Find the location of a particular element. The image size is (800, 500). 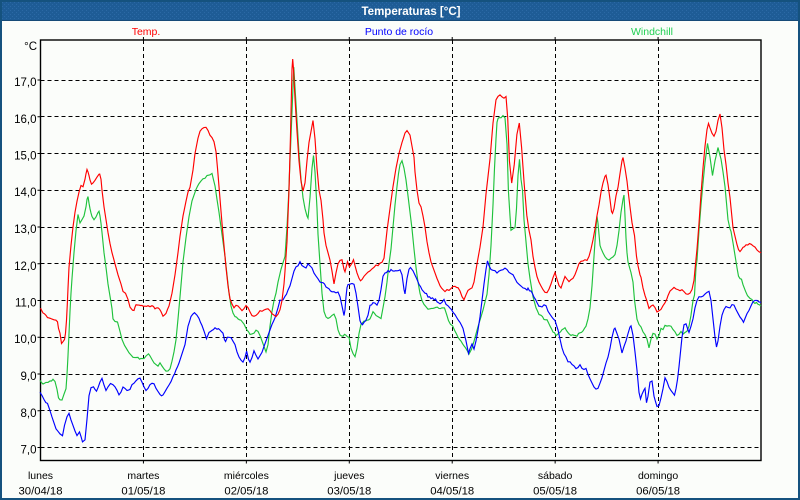

svg-text: 06/05/18 is located at coordinates (658, 492).